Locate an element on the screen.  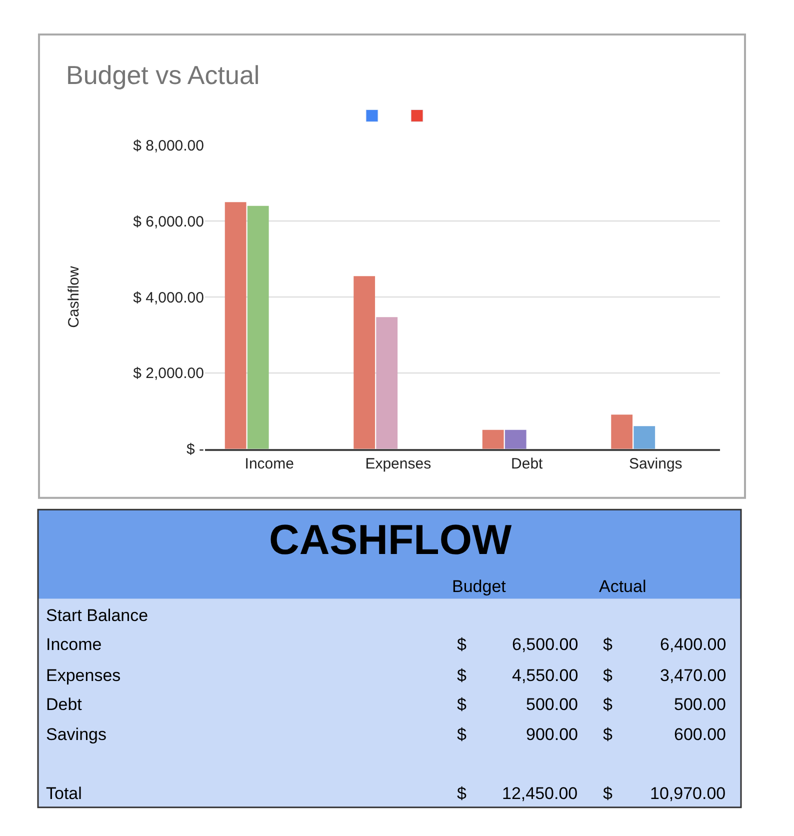
y-axis-title: Cashflow is located at coordinates (73, 297).